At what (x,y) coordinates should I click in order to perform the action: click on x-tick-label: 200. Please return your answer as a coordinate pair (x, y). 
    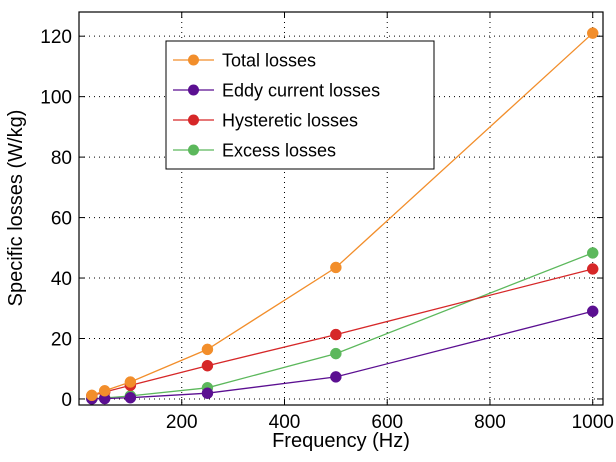
    Looking at the image, I should click on (182, 422).